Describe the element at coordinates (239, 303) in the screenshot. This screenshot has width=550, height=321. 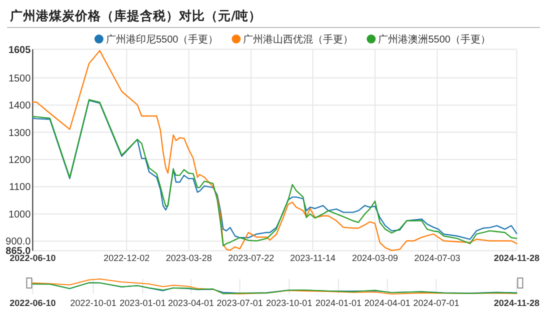
I see `x-tick-label: 2023-07-01` at that location.